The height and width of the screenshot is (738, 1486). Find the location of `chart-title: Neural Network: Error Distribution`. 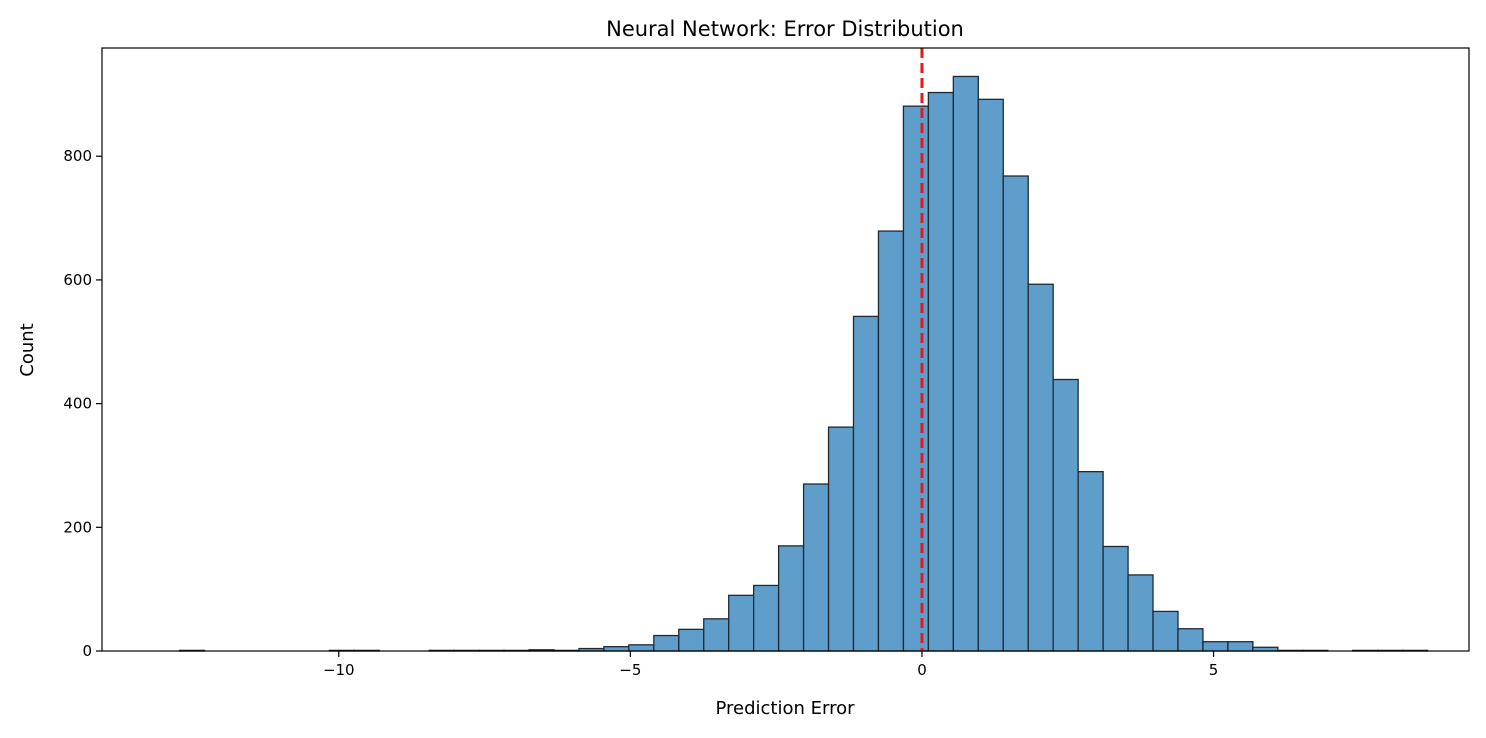

chart-title: Neural Network: Error Distribution is located at coordinates (785, 29).